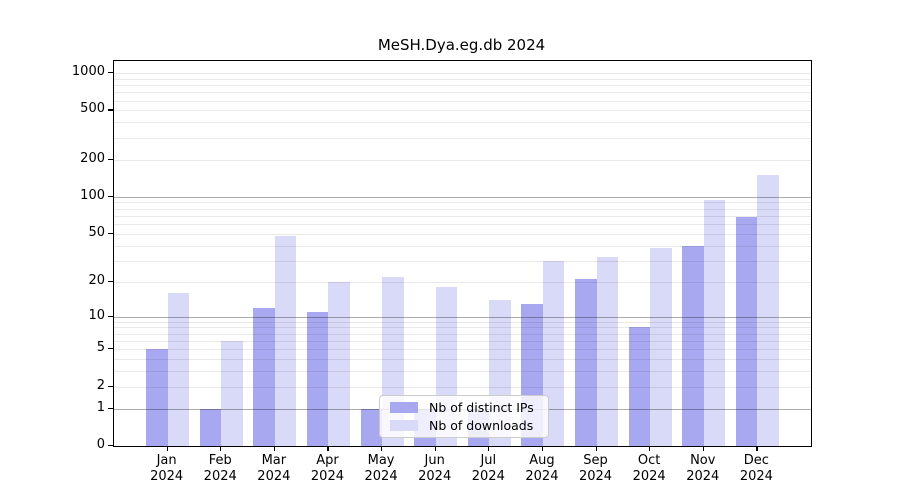 Image resolution: width=900 pixels, height=500 pixels. I want to click on y-axis-tick-label: 1, so click(100, 407).